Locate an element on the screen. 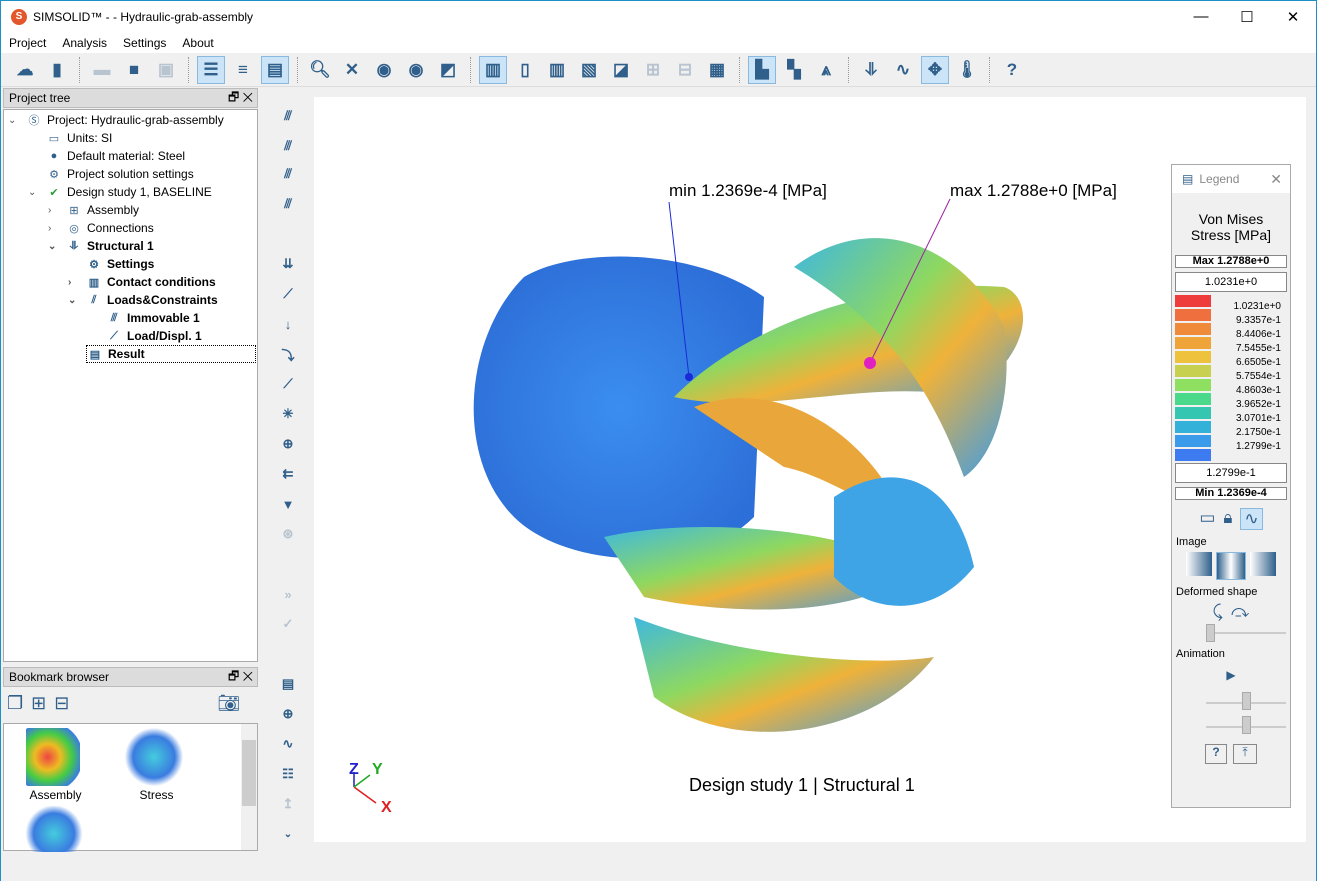 Image resolution: width=1317 pixels, height=881 pixels. list-result-icon: ☷ is located at coordinates (288, 773).